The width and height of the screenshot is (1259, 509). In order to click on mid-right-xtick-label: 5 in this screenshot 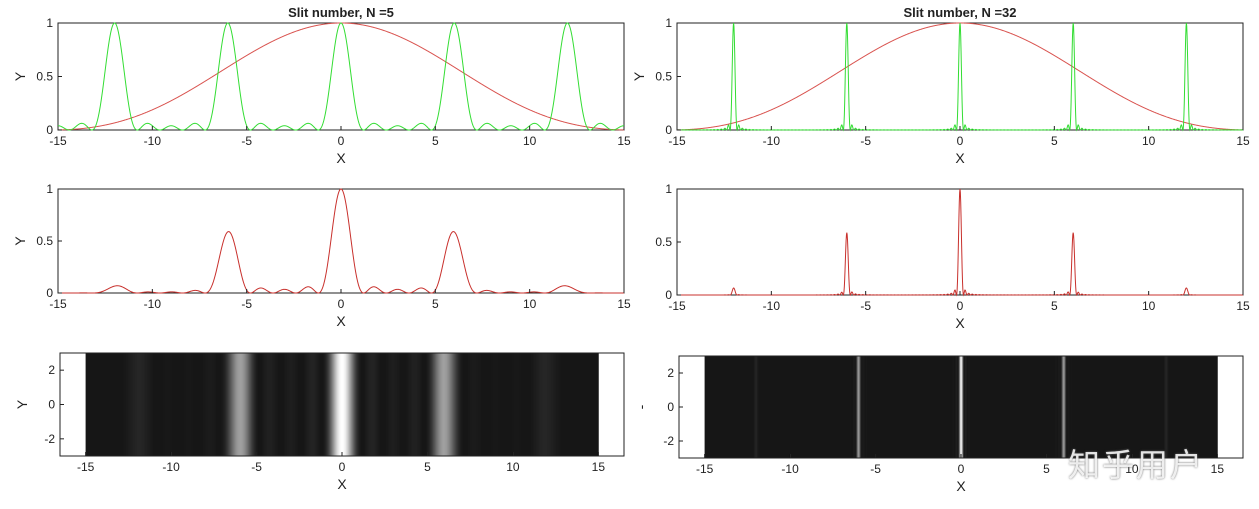, I will do `click(1054, 306)`.